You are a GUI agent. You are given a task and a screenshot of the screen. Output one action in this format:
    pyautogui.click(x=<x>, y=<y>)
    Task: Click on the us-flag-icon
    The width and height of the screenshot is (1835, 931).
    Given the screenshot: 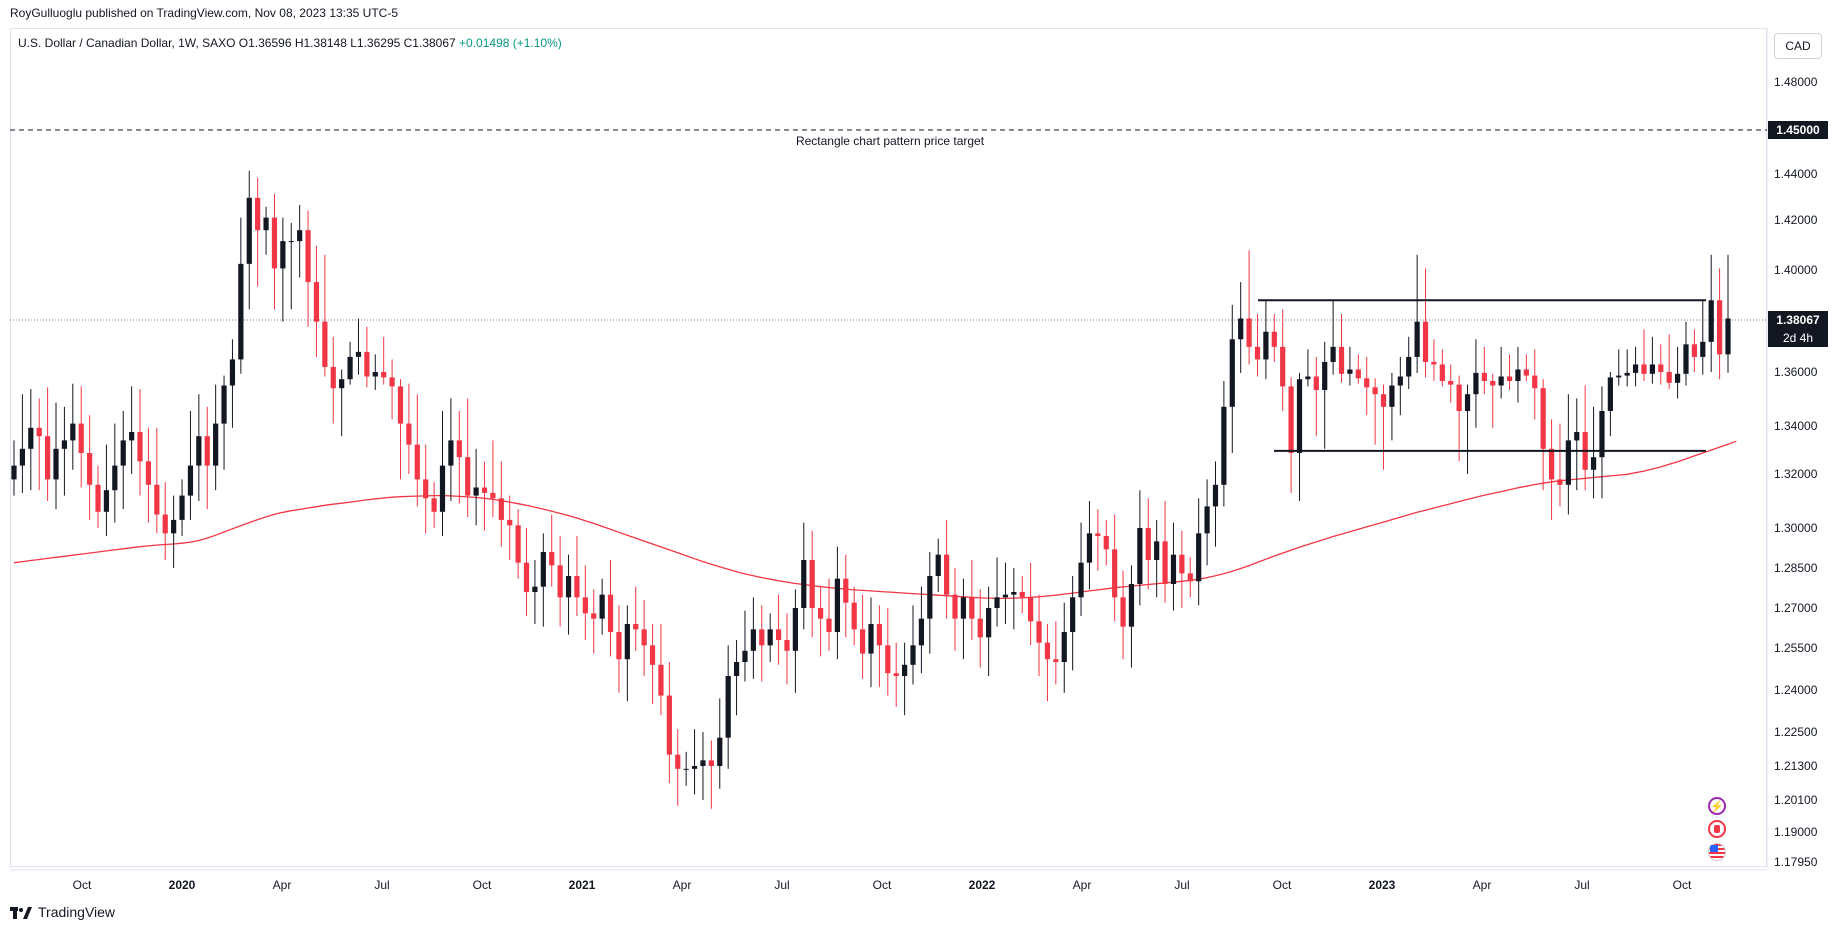 What is the action you would take?
    pyautogui.click(x=1717, y=852)
    